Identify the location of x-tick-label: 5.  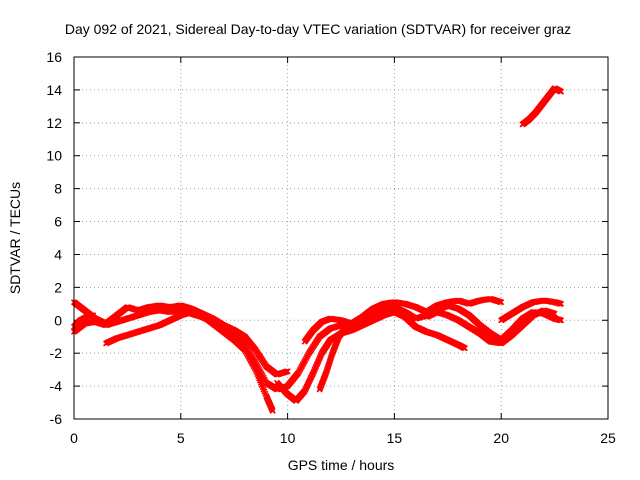
(181, 438).